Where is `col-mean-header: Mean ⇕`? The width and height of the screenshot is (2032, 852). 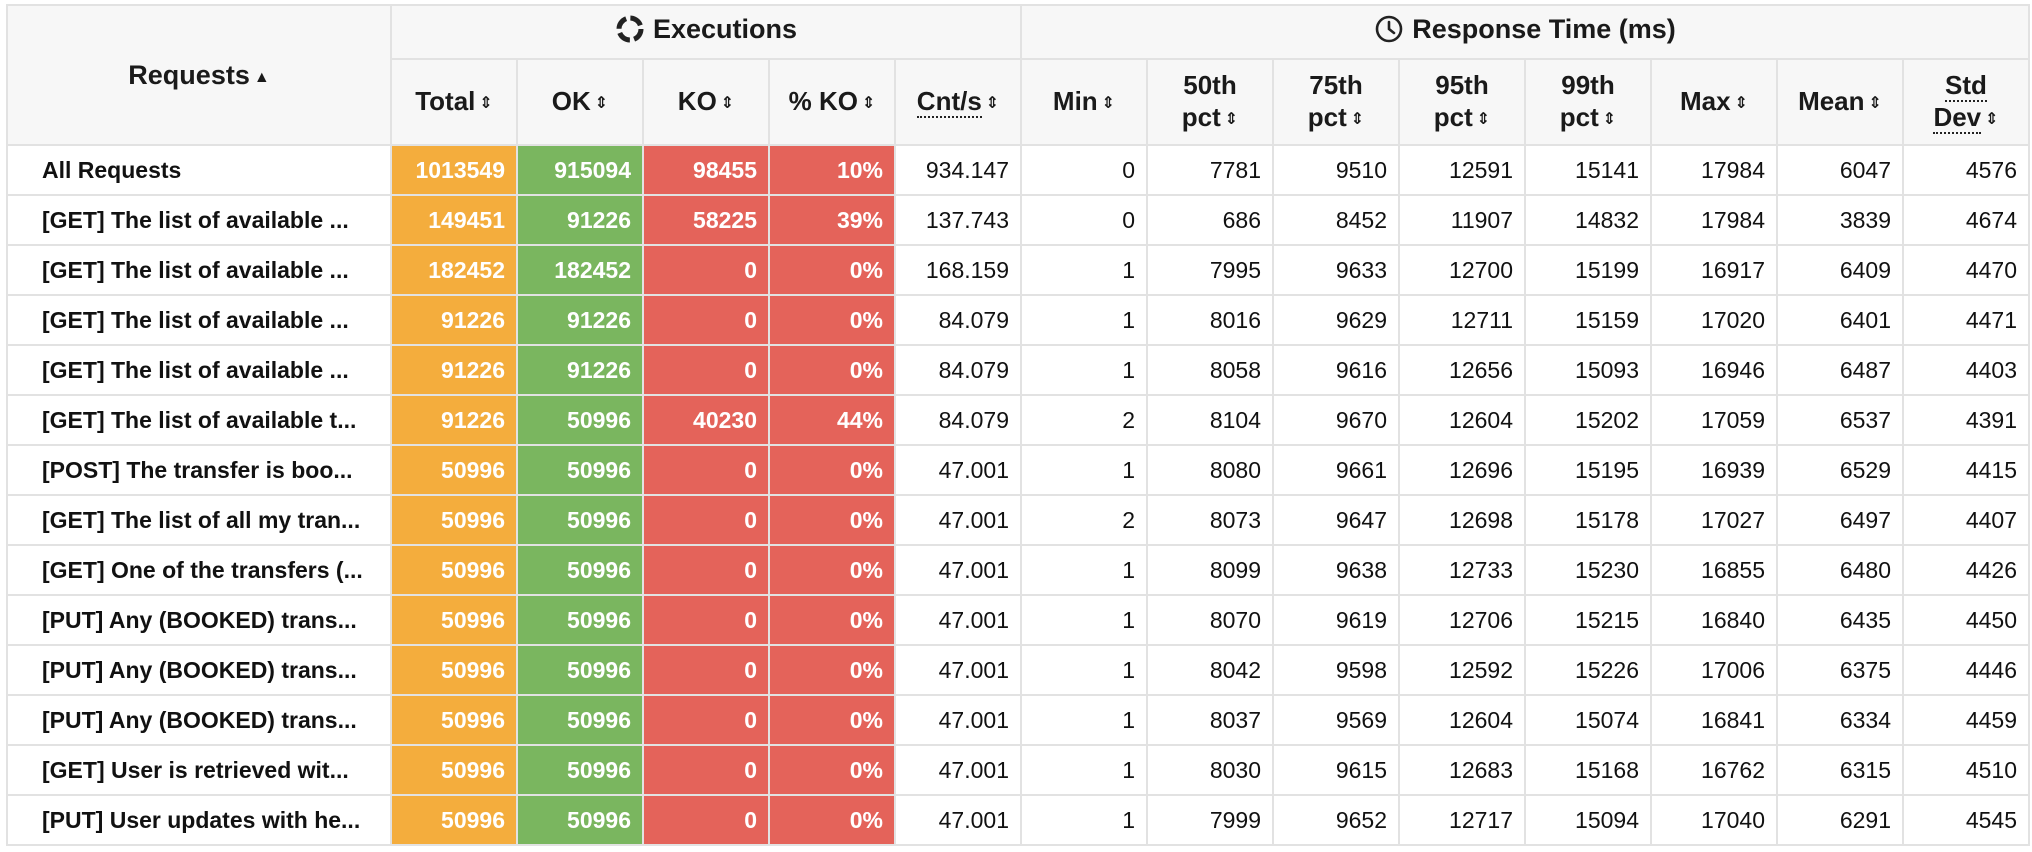 col-mean-header: Mean ⇕ is located at coordinates (1840, 102).